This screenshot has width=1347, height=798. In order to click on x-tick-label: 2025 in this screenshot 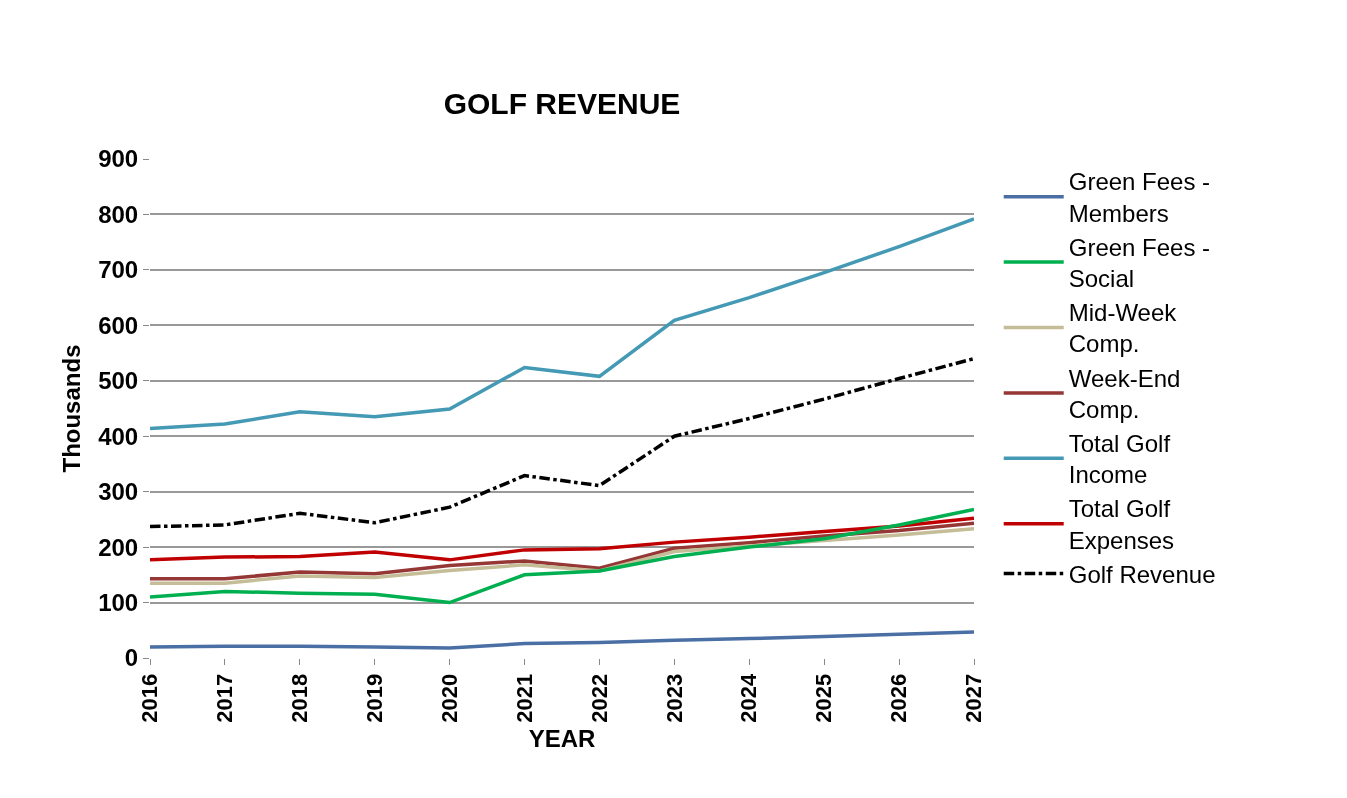, I will do `click(824, 698)`.